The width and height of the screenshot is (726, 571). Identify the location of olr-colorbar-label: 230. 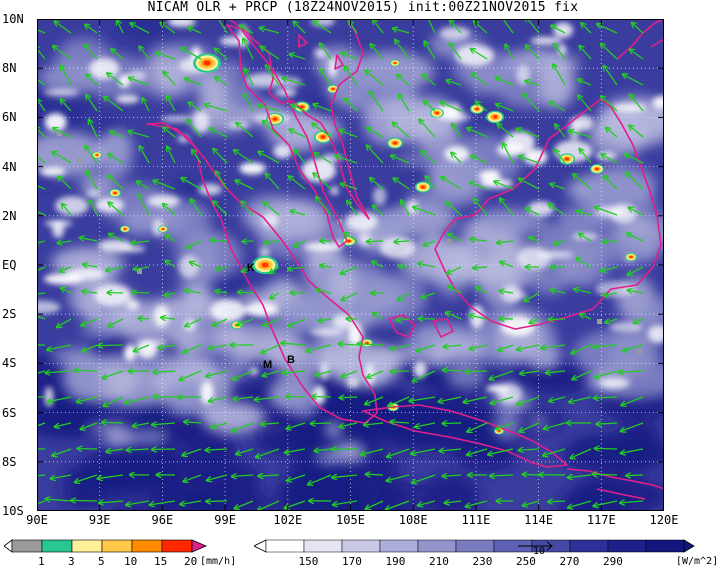
(482, 561).